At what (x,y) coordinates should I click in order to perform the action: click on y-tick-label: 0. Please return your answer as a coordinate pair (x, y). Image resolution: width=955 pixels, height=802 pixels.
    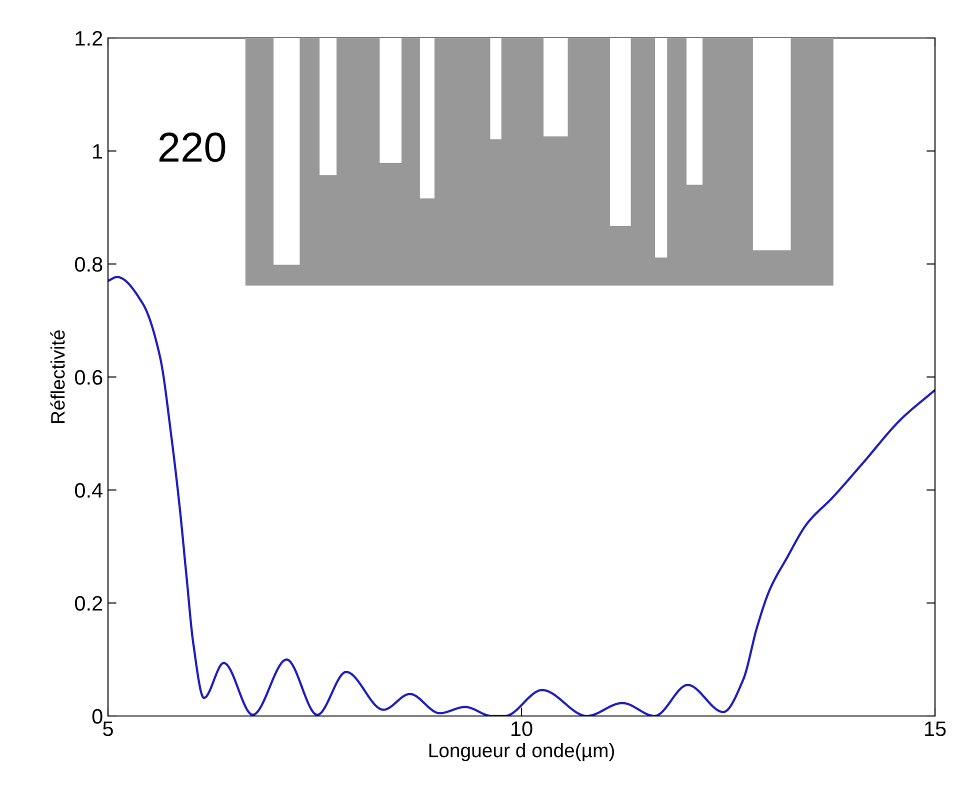
    Looking at the image, I should click on (97, 716).